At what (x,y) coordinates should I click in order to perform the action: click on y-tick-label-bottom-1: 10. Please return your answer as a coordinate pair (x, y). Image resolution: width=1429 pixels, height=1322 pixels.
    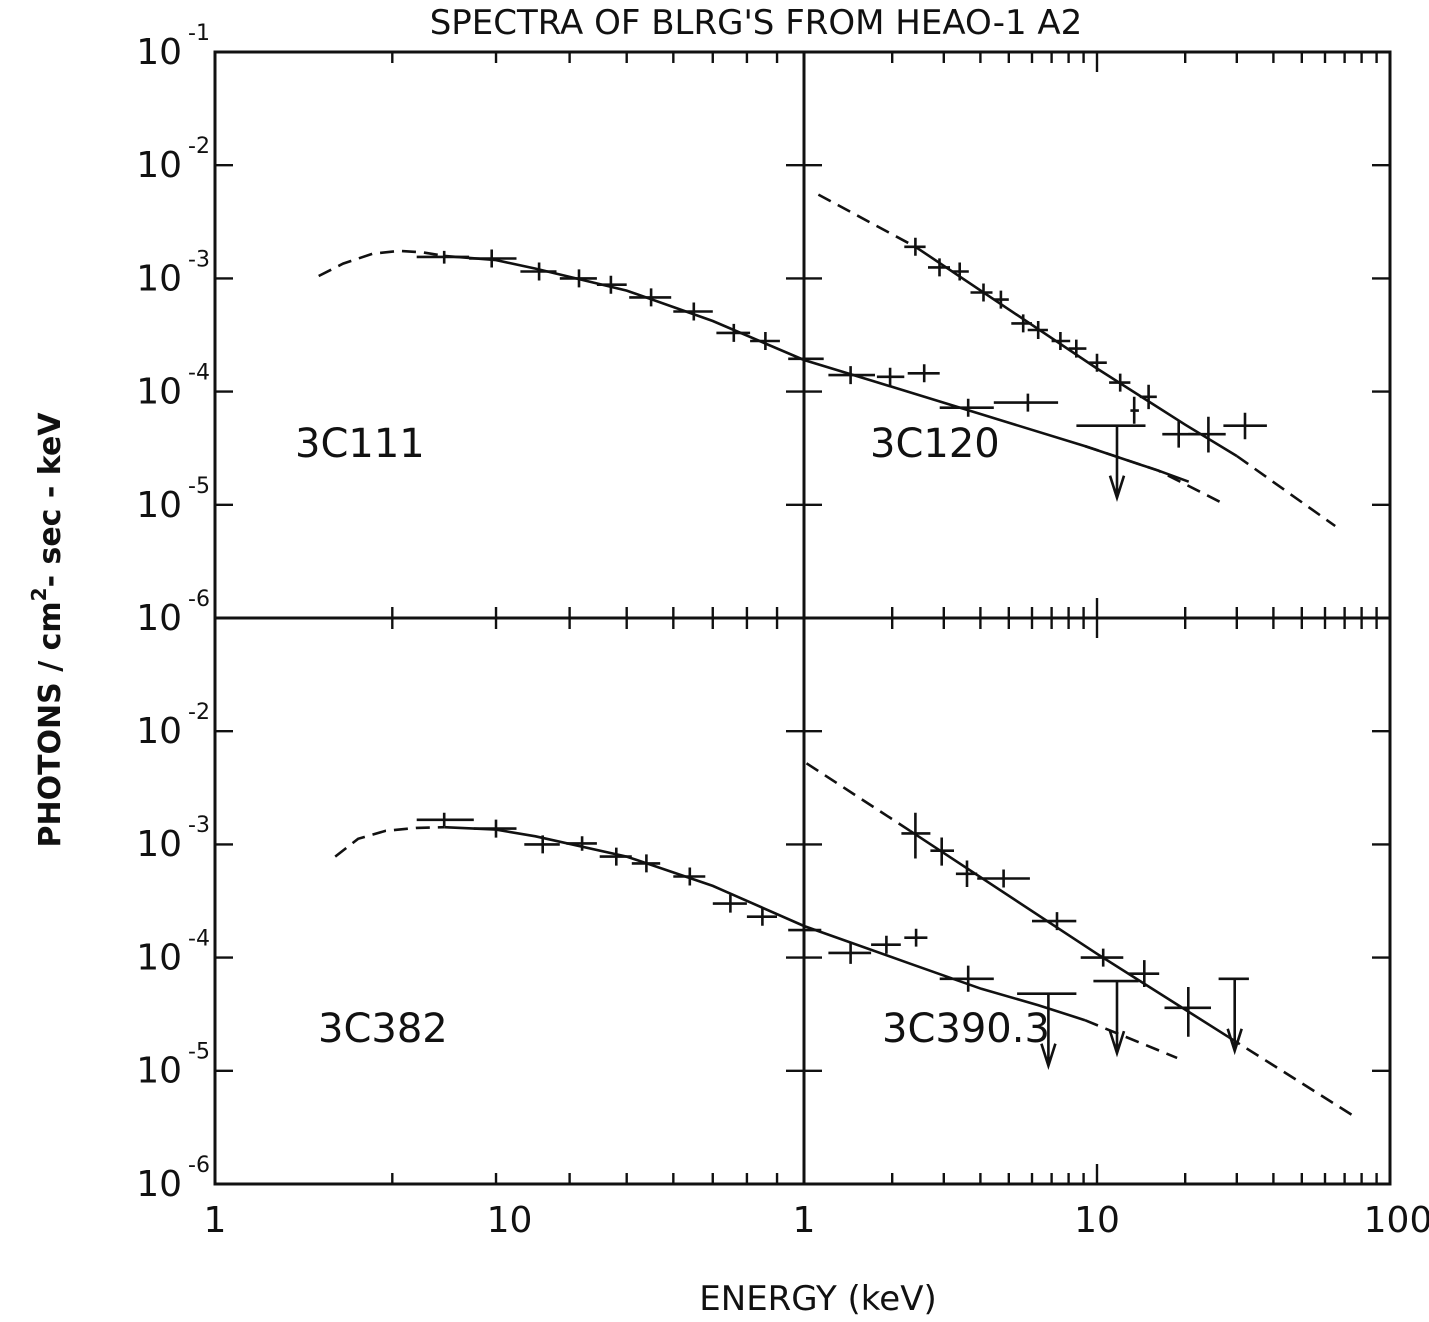
    Looking at the image, I should click on (159, 844).